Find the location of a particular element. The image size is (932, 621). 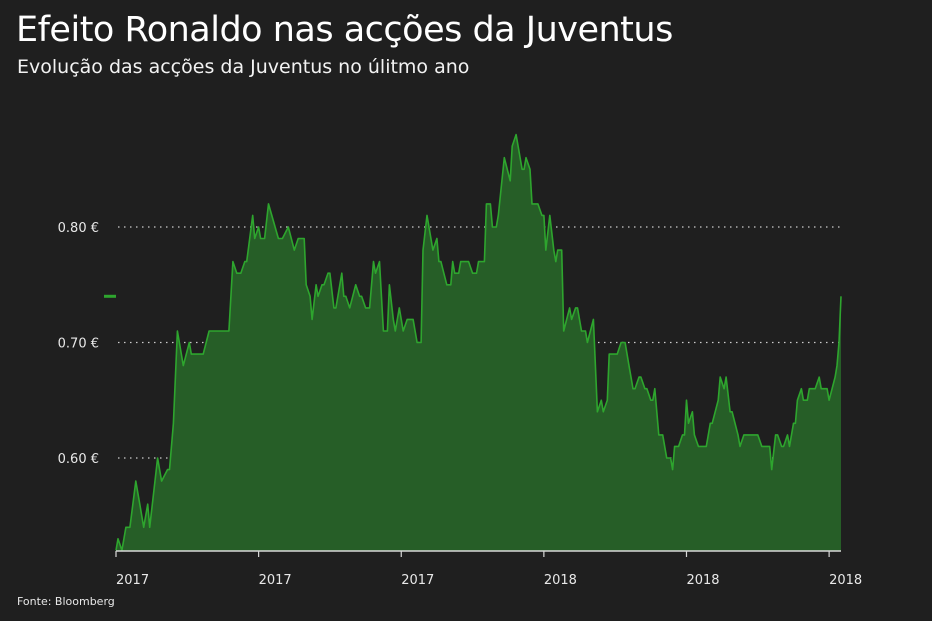

y-tick-label: 0.60 € is located at coordinates (78, 459).